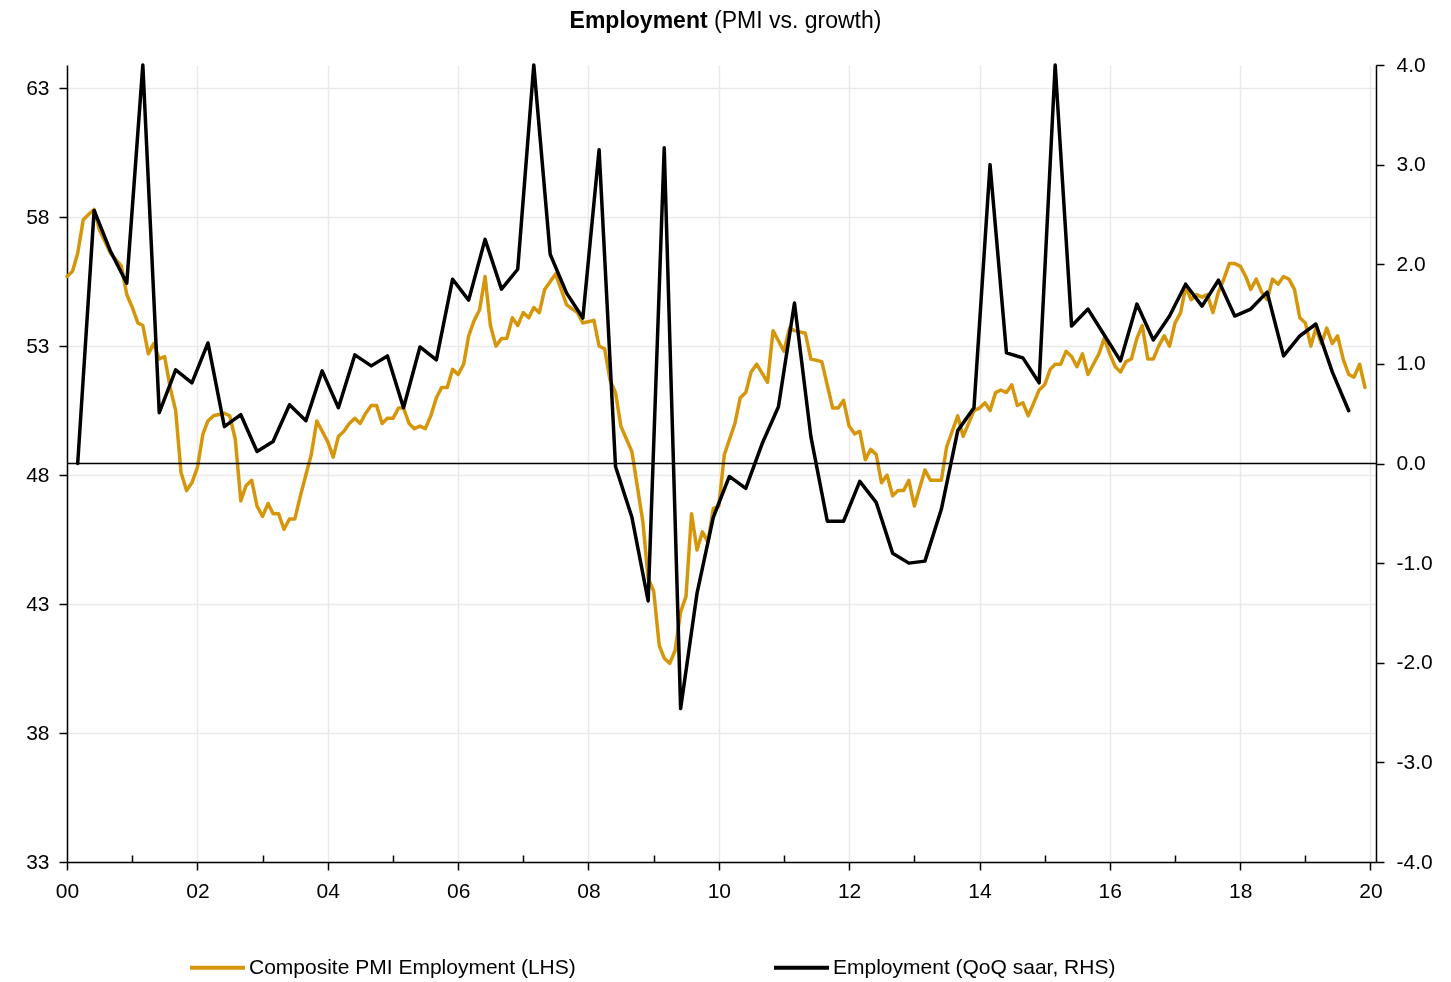 The width and height of the screenshot is (1451, 982). What do you see at coordinates (38, 216) in the screenshot?
I see `y-tick-label: 58` at bounding box center [38, 216].